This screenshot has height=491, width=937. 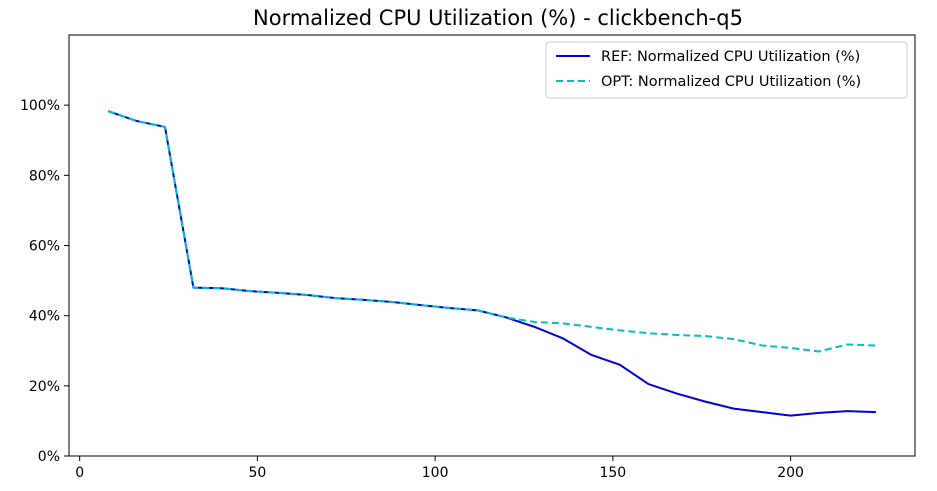 What do you see at coordinates (790, 473) in the screenshot?
I see `x-tick-label: 200` at bounding box center [790, 473].